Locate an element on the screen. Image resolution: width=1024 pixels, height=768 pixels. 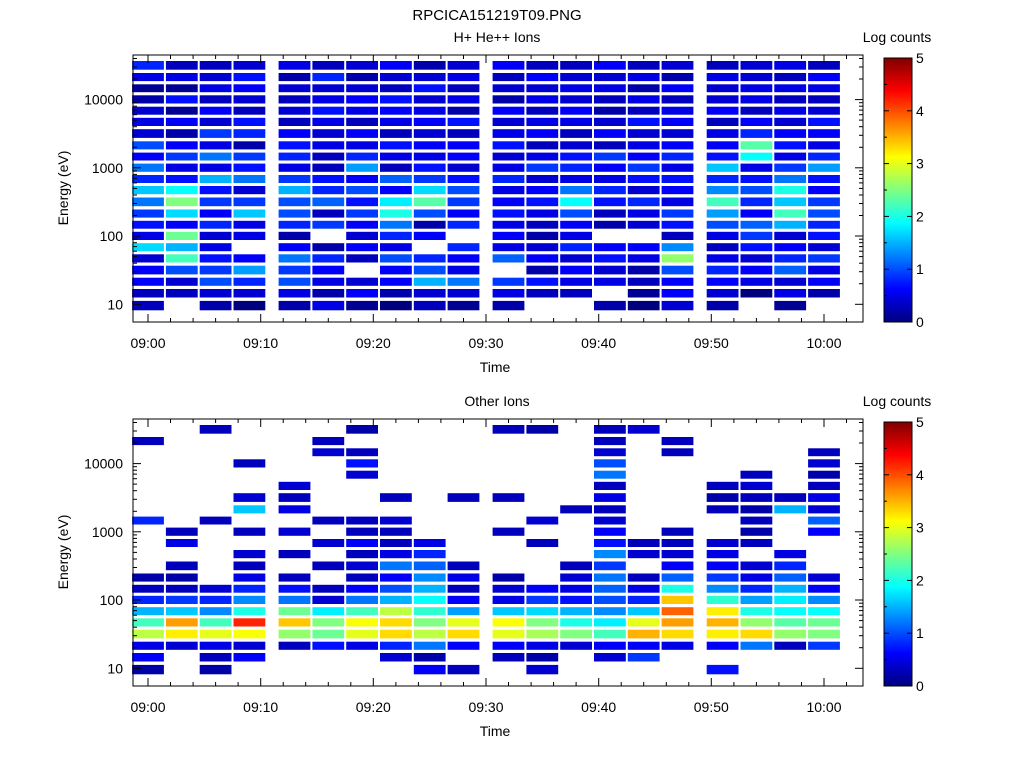
x-tick-label: 09:20 is located at coordinates (373, 343).